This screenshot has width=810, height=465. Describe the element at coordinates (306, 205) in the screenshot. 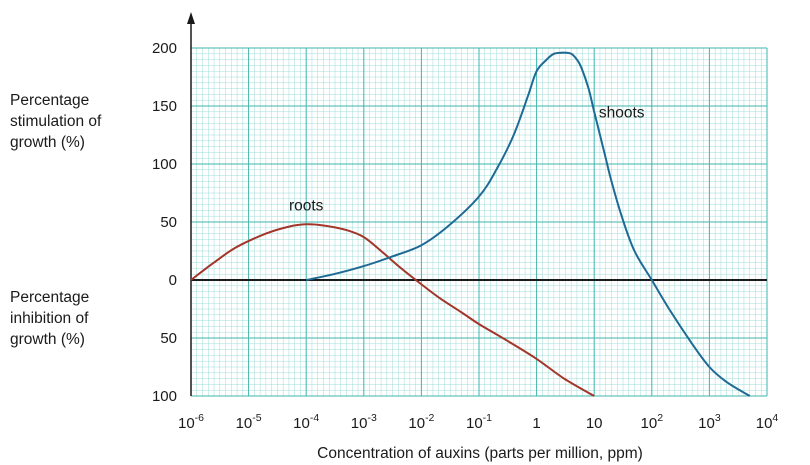

I see `series-label-roots: roots` at that location.